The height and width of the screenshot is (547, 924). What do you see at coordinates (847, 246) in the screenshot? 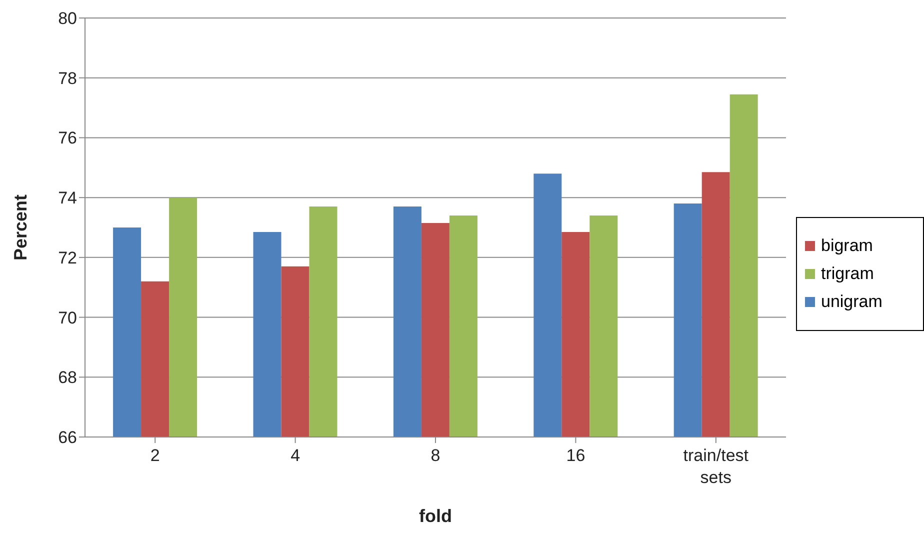
I see `legend-label: bigram` at bounding box center [847, 246].